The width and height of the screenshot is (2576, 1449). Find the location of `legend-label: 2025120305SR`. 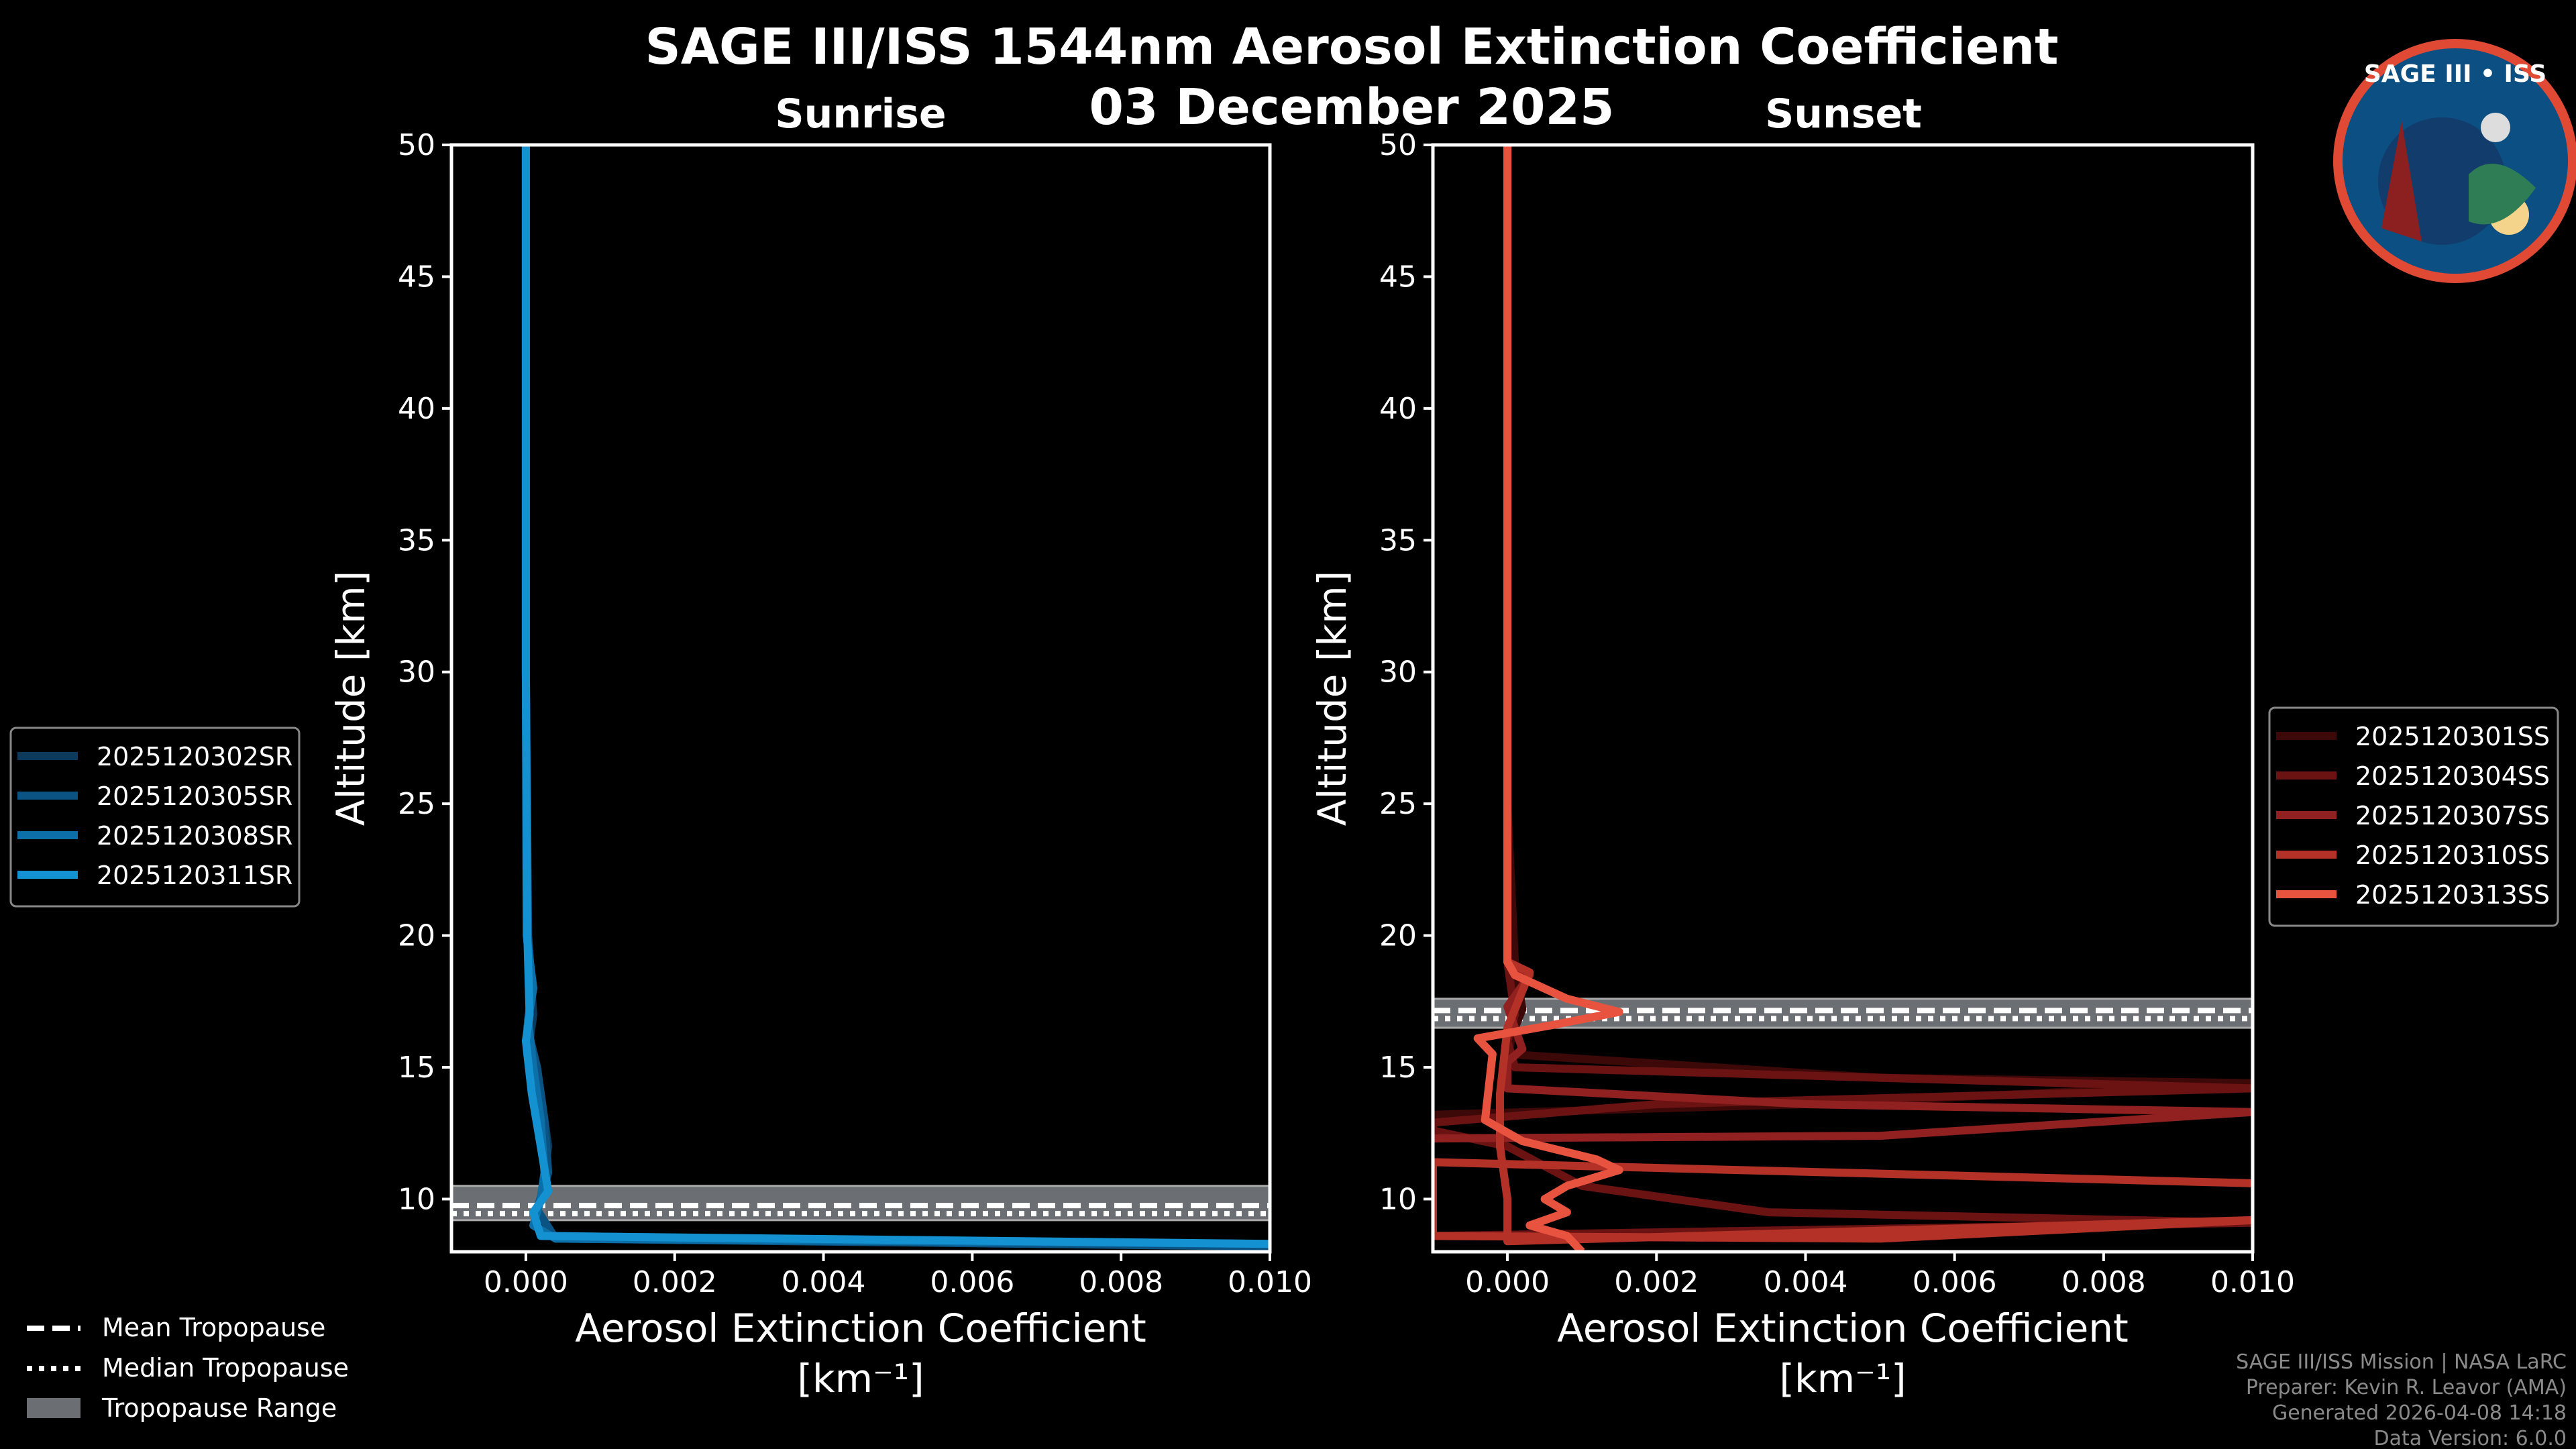

legend-label: 2025120305SR is located at coordinates (194, 796).